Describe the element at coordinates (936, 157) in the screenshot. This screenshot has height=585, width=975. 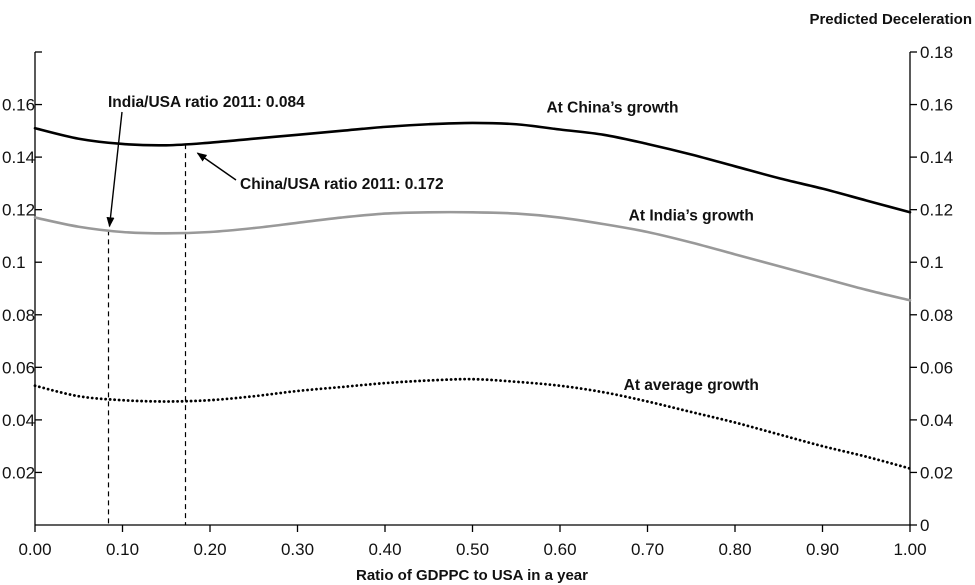
I see `right-y-tick-label: 0.14` at that location.